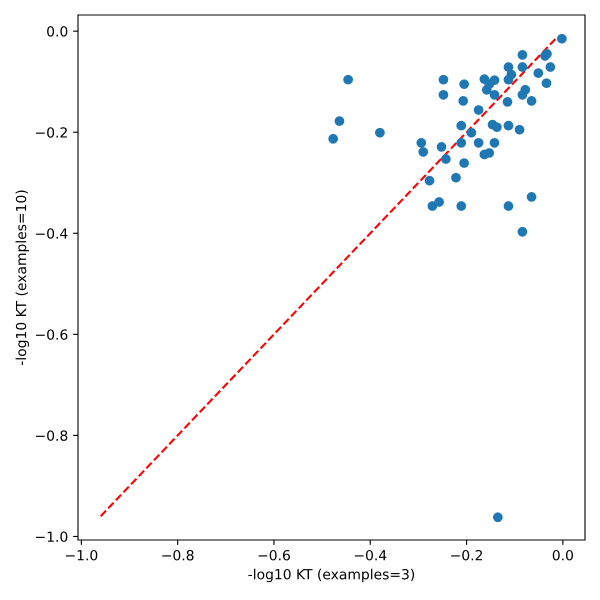 This screenshot has width=600, height=600. Describe the element at coordinates (82, 555) in the screenshot. I see `x-tick-label: −1.0` at that location.